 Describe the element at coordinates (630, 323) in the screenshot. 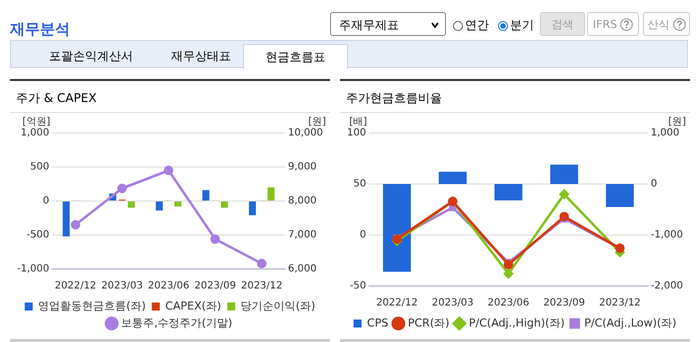

I see `legend-label: P/C(Adj.,Low)(좌)` at that location.